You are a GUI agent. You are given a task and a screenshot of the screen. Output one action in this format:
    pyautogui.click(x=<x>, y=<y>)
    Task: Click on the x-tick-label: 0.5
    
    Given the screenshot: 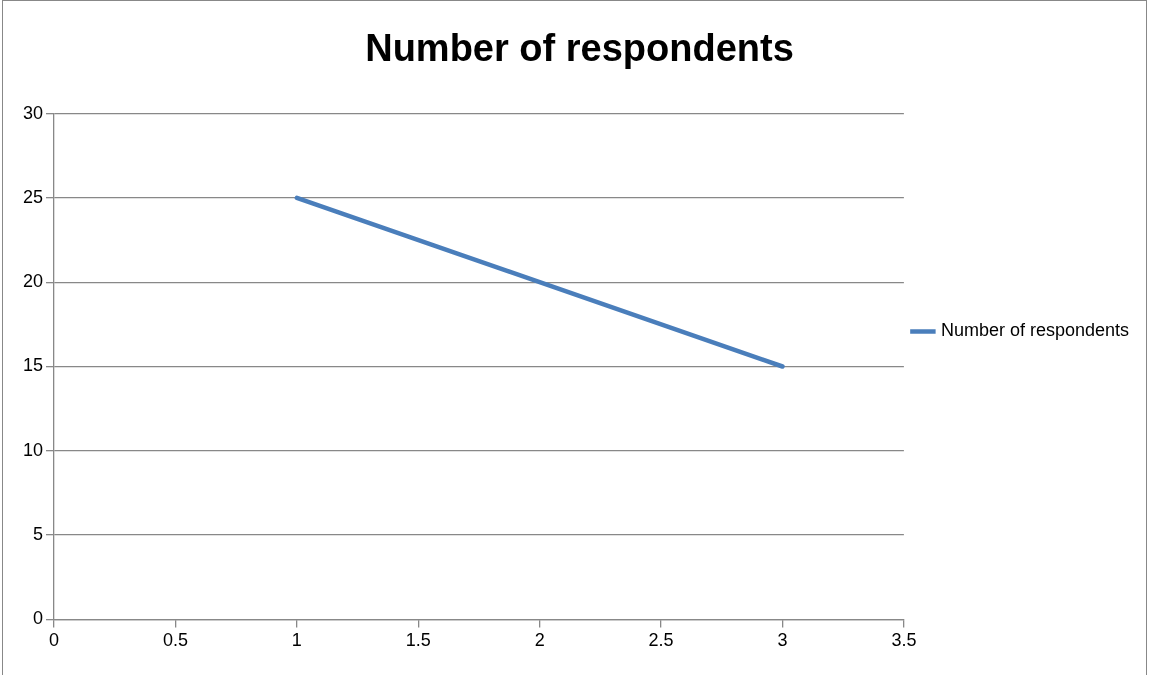 What is the action you would take?
    pyautogui.click(x=175, y=640)
    